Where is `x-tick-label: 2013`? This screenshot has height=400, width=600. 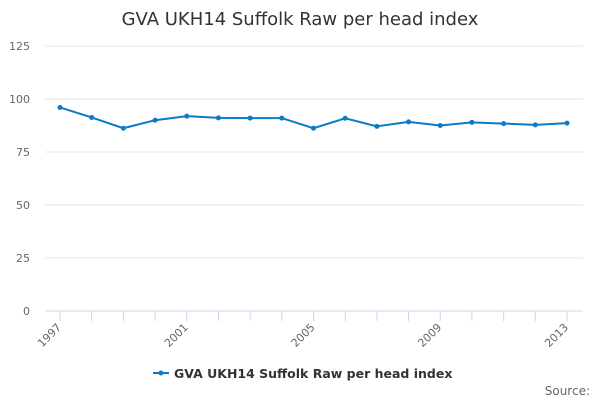
x-tick-label: 2013 is located at coordinates (556, 335).